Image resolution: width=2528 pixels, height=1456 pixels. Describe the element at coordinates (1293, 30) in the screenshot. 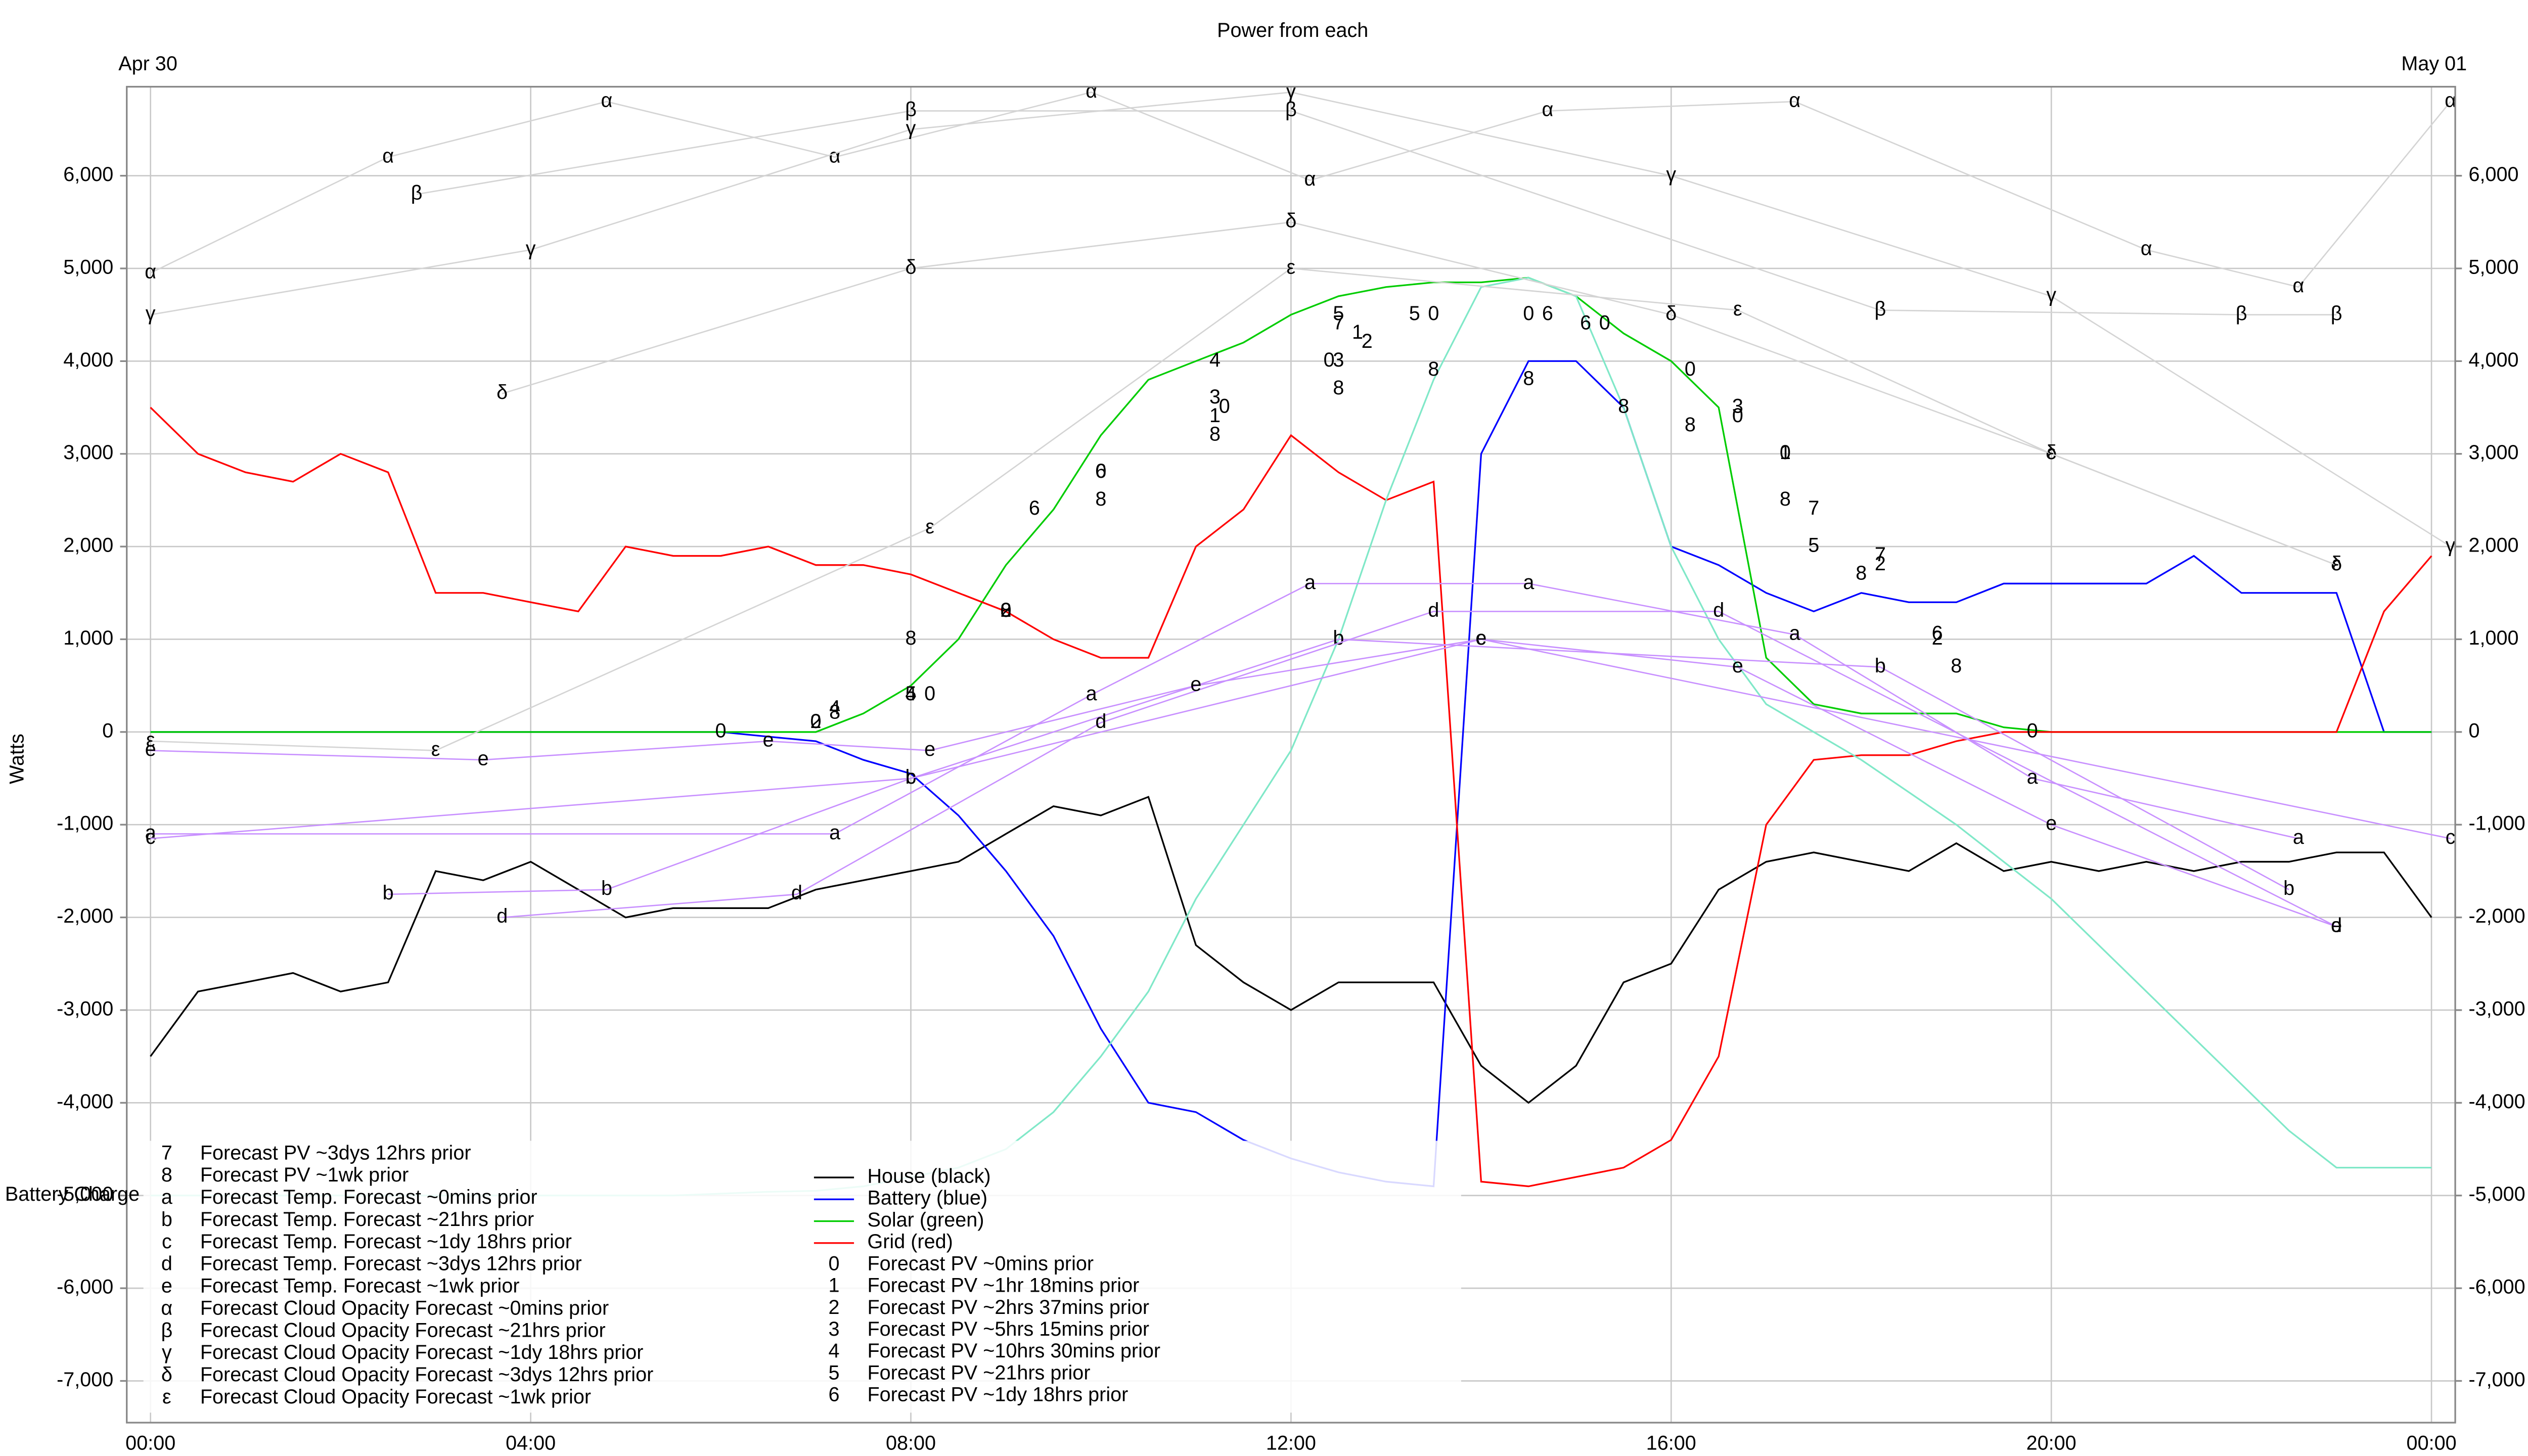

I see `chart-title: Power from each` at that location.